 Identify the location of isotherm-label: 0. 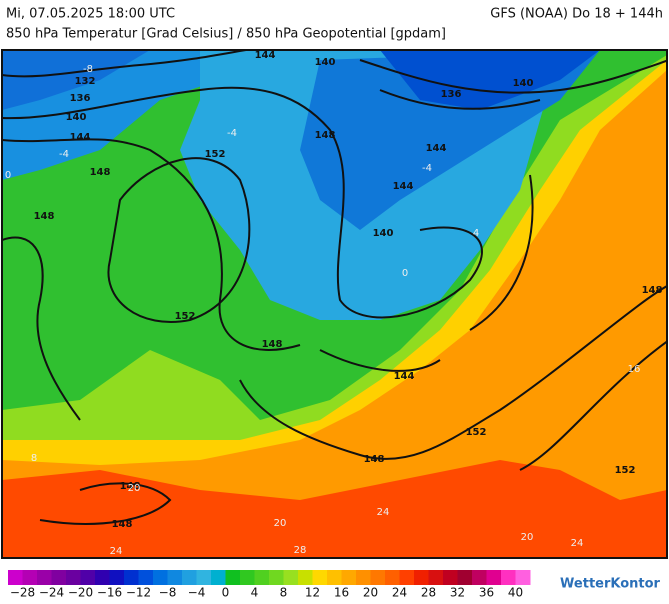
(8, 175).